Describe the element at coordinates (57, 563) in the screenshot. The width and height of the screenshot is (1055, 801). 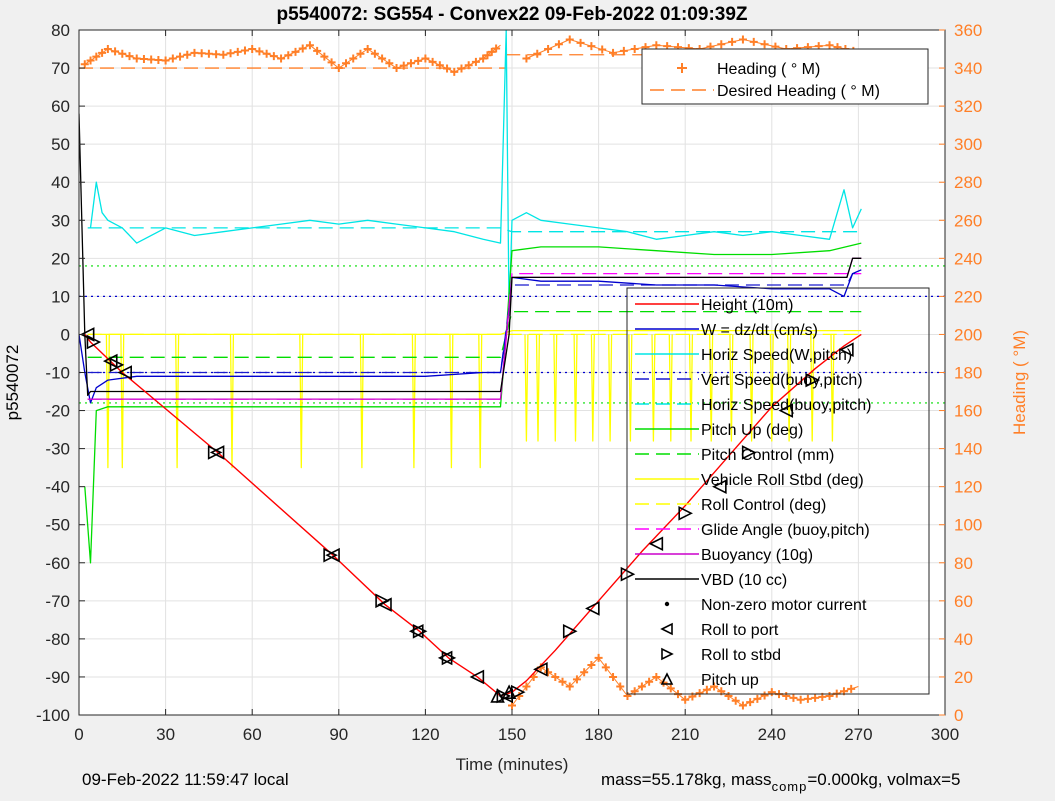
I see `y-tick-label: -60` at that location.